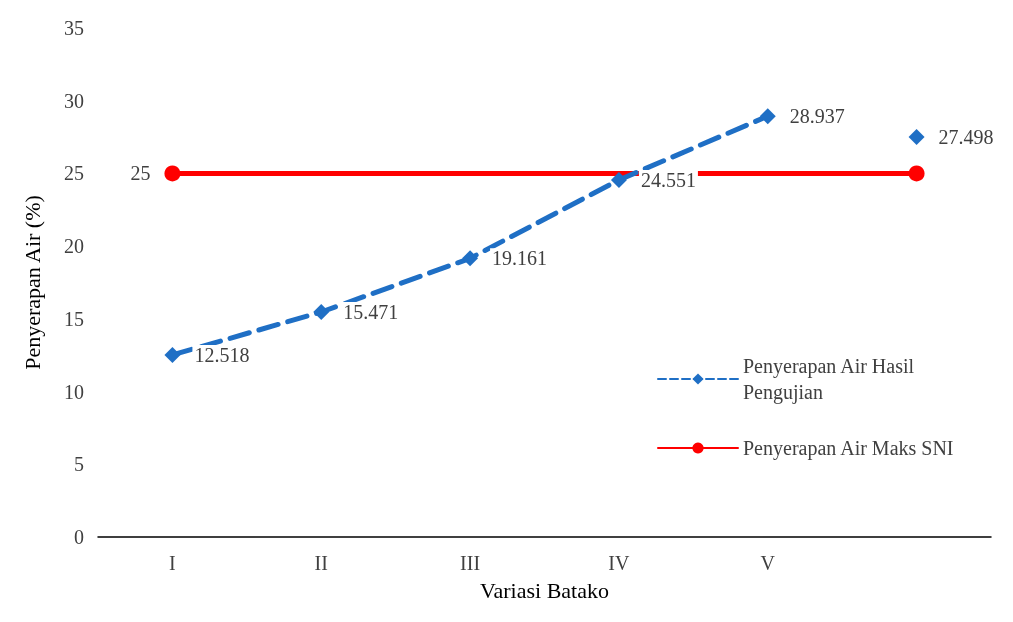 The image size is (1013, 622). What do you see at coordinates (668, 179) in the screenshot?
I see `data-label: 24.551` at bounding box center [668, 179].